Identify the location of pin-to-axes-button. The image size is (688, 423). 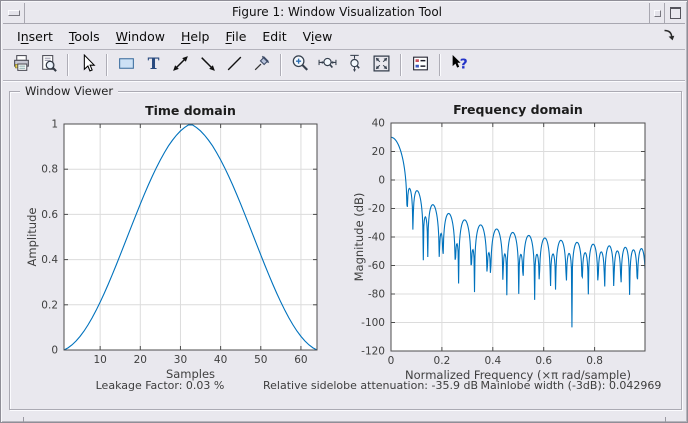
(261, 65).